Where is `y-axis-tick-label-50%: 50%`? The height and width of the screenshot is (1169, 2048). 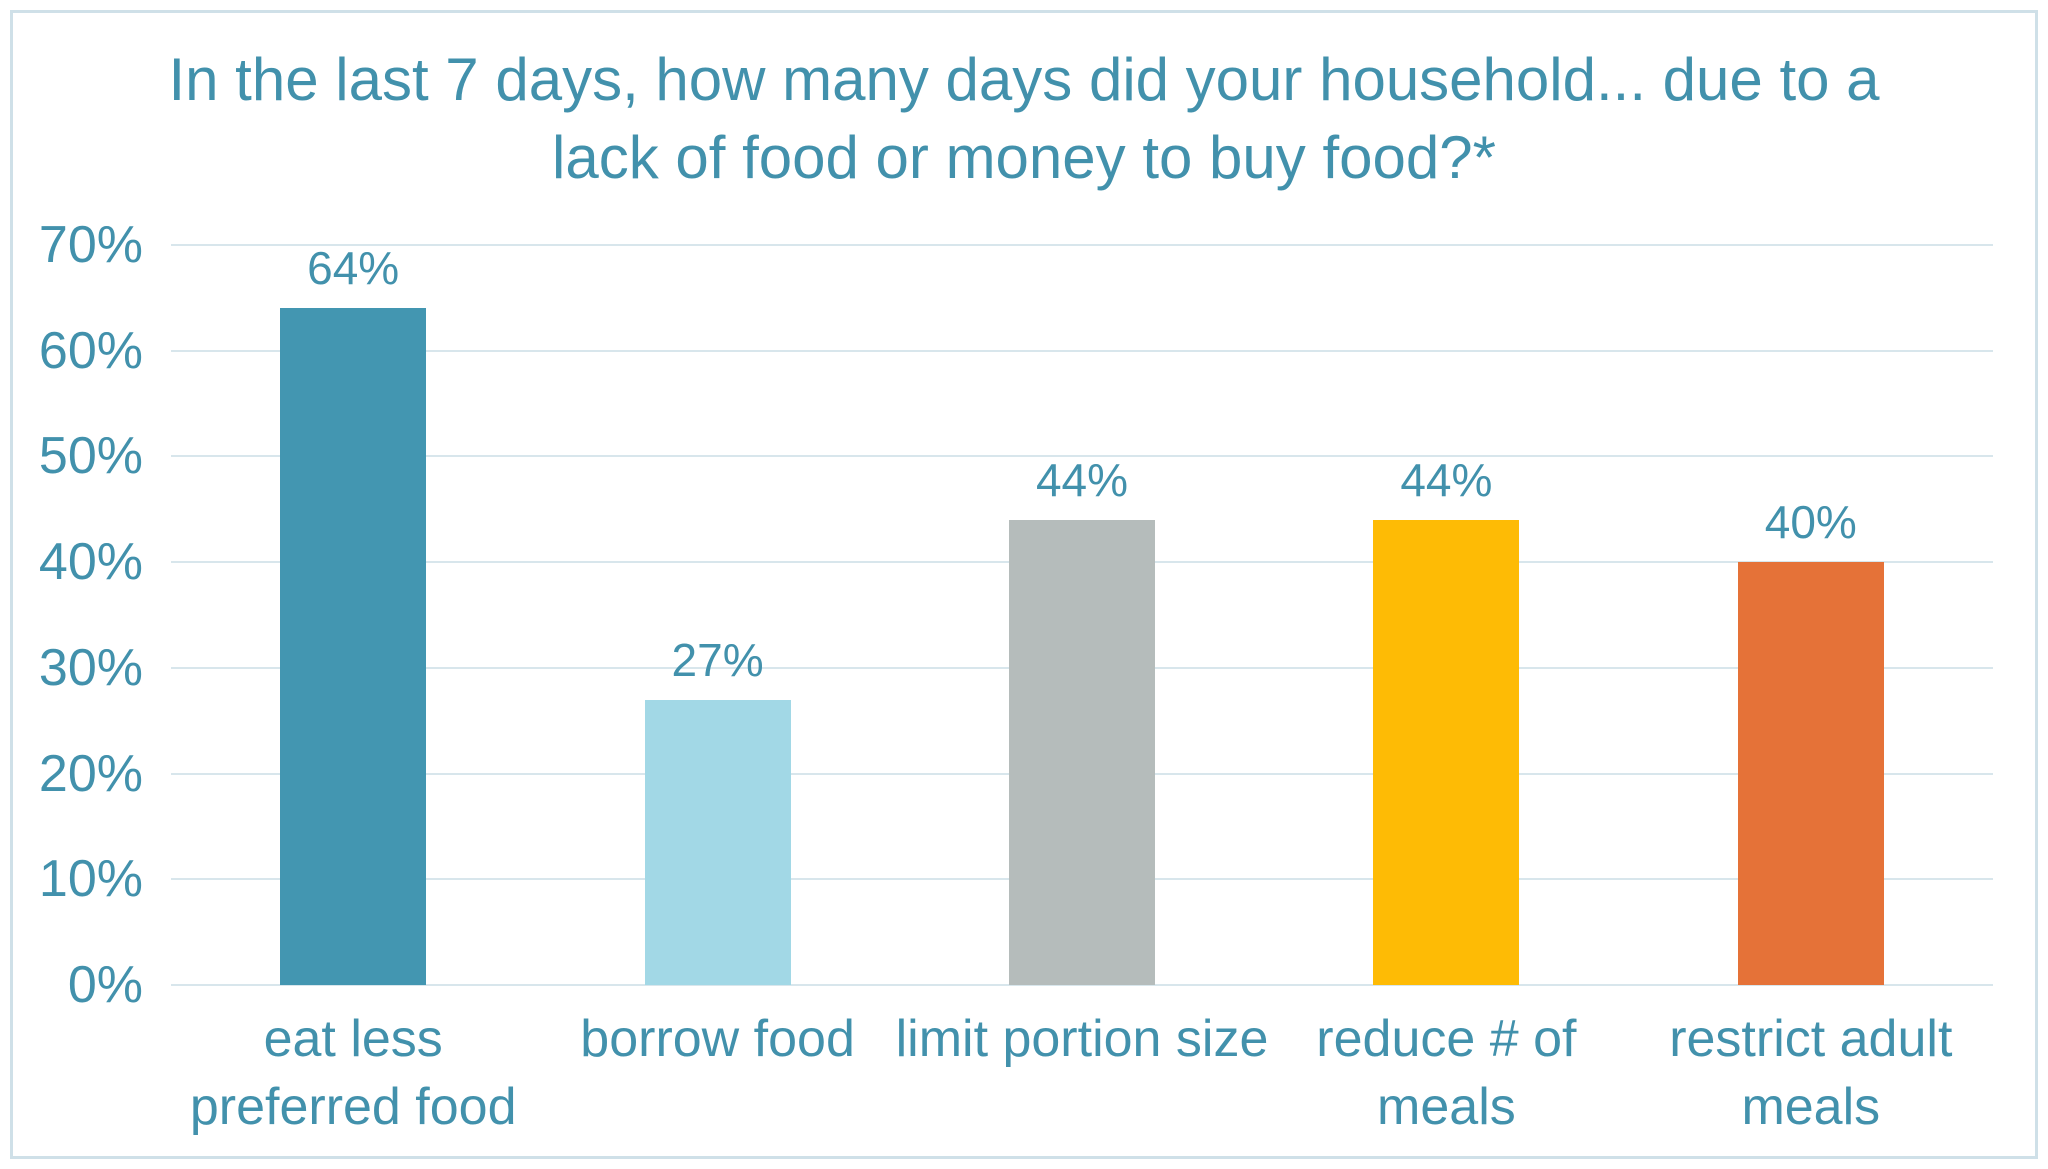 y-axis-tick-label-50%: 50% is located at coordinates (90, 456).